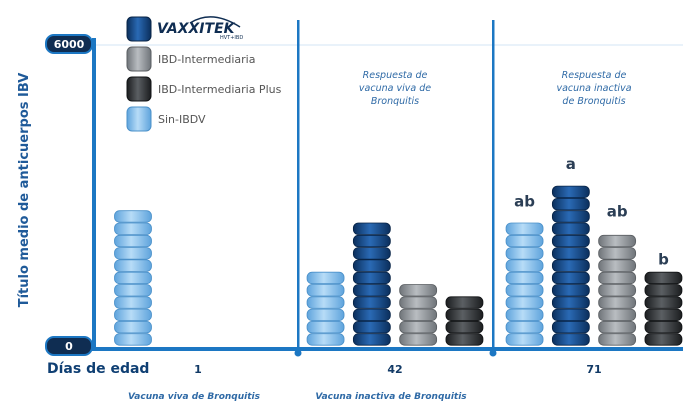 The image size is (683, 402). What do you see at coordinates (387, 349) in the screenshot?
I see `x-axis-line` at bounding box center [387, 349].